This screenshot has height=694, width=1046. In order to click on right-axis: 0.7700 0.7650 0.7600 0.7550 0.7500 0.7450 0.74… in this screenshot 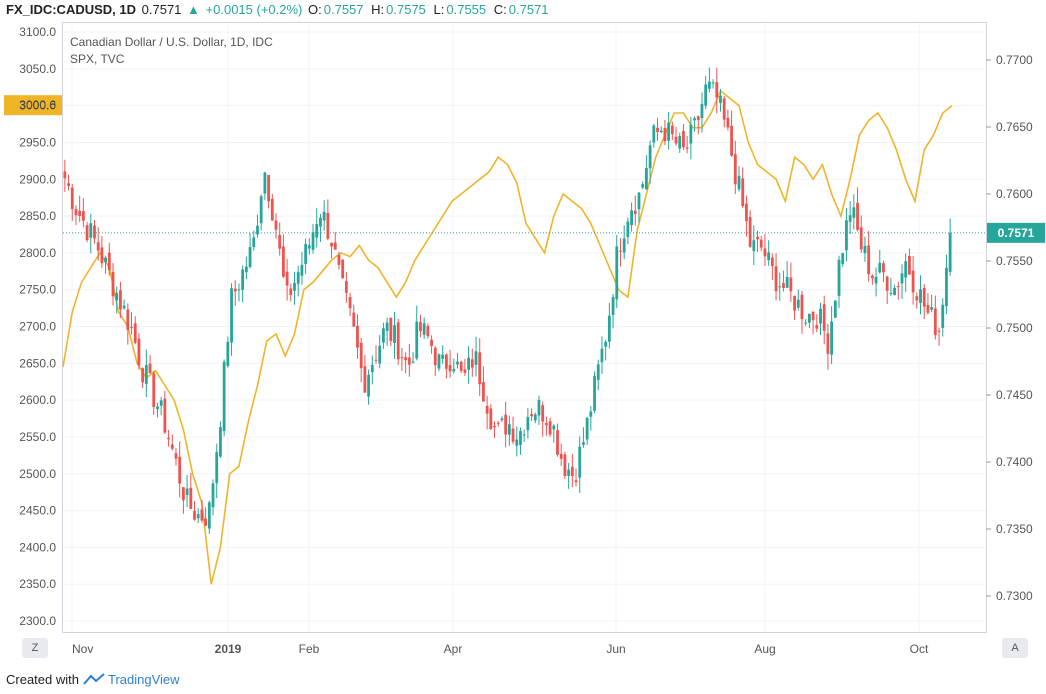, I will do `click(1009, 328)`.